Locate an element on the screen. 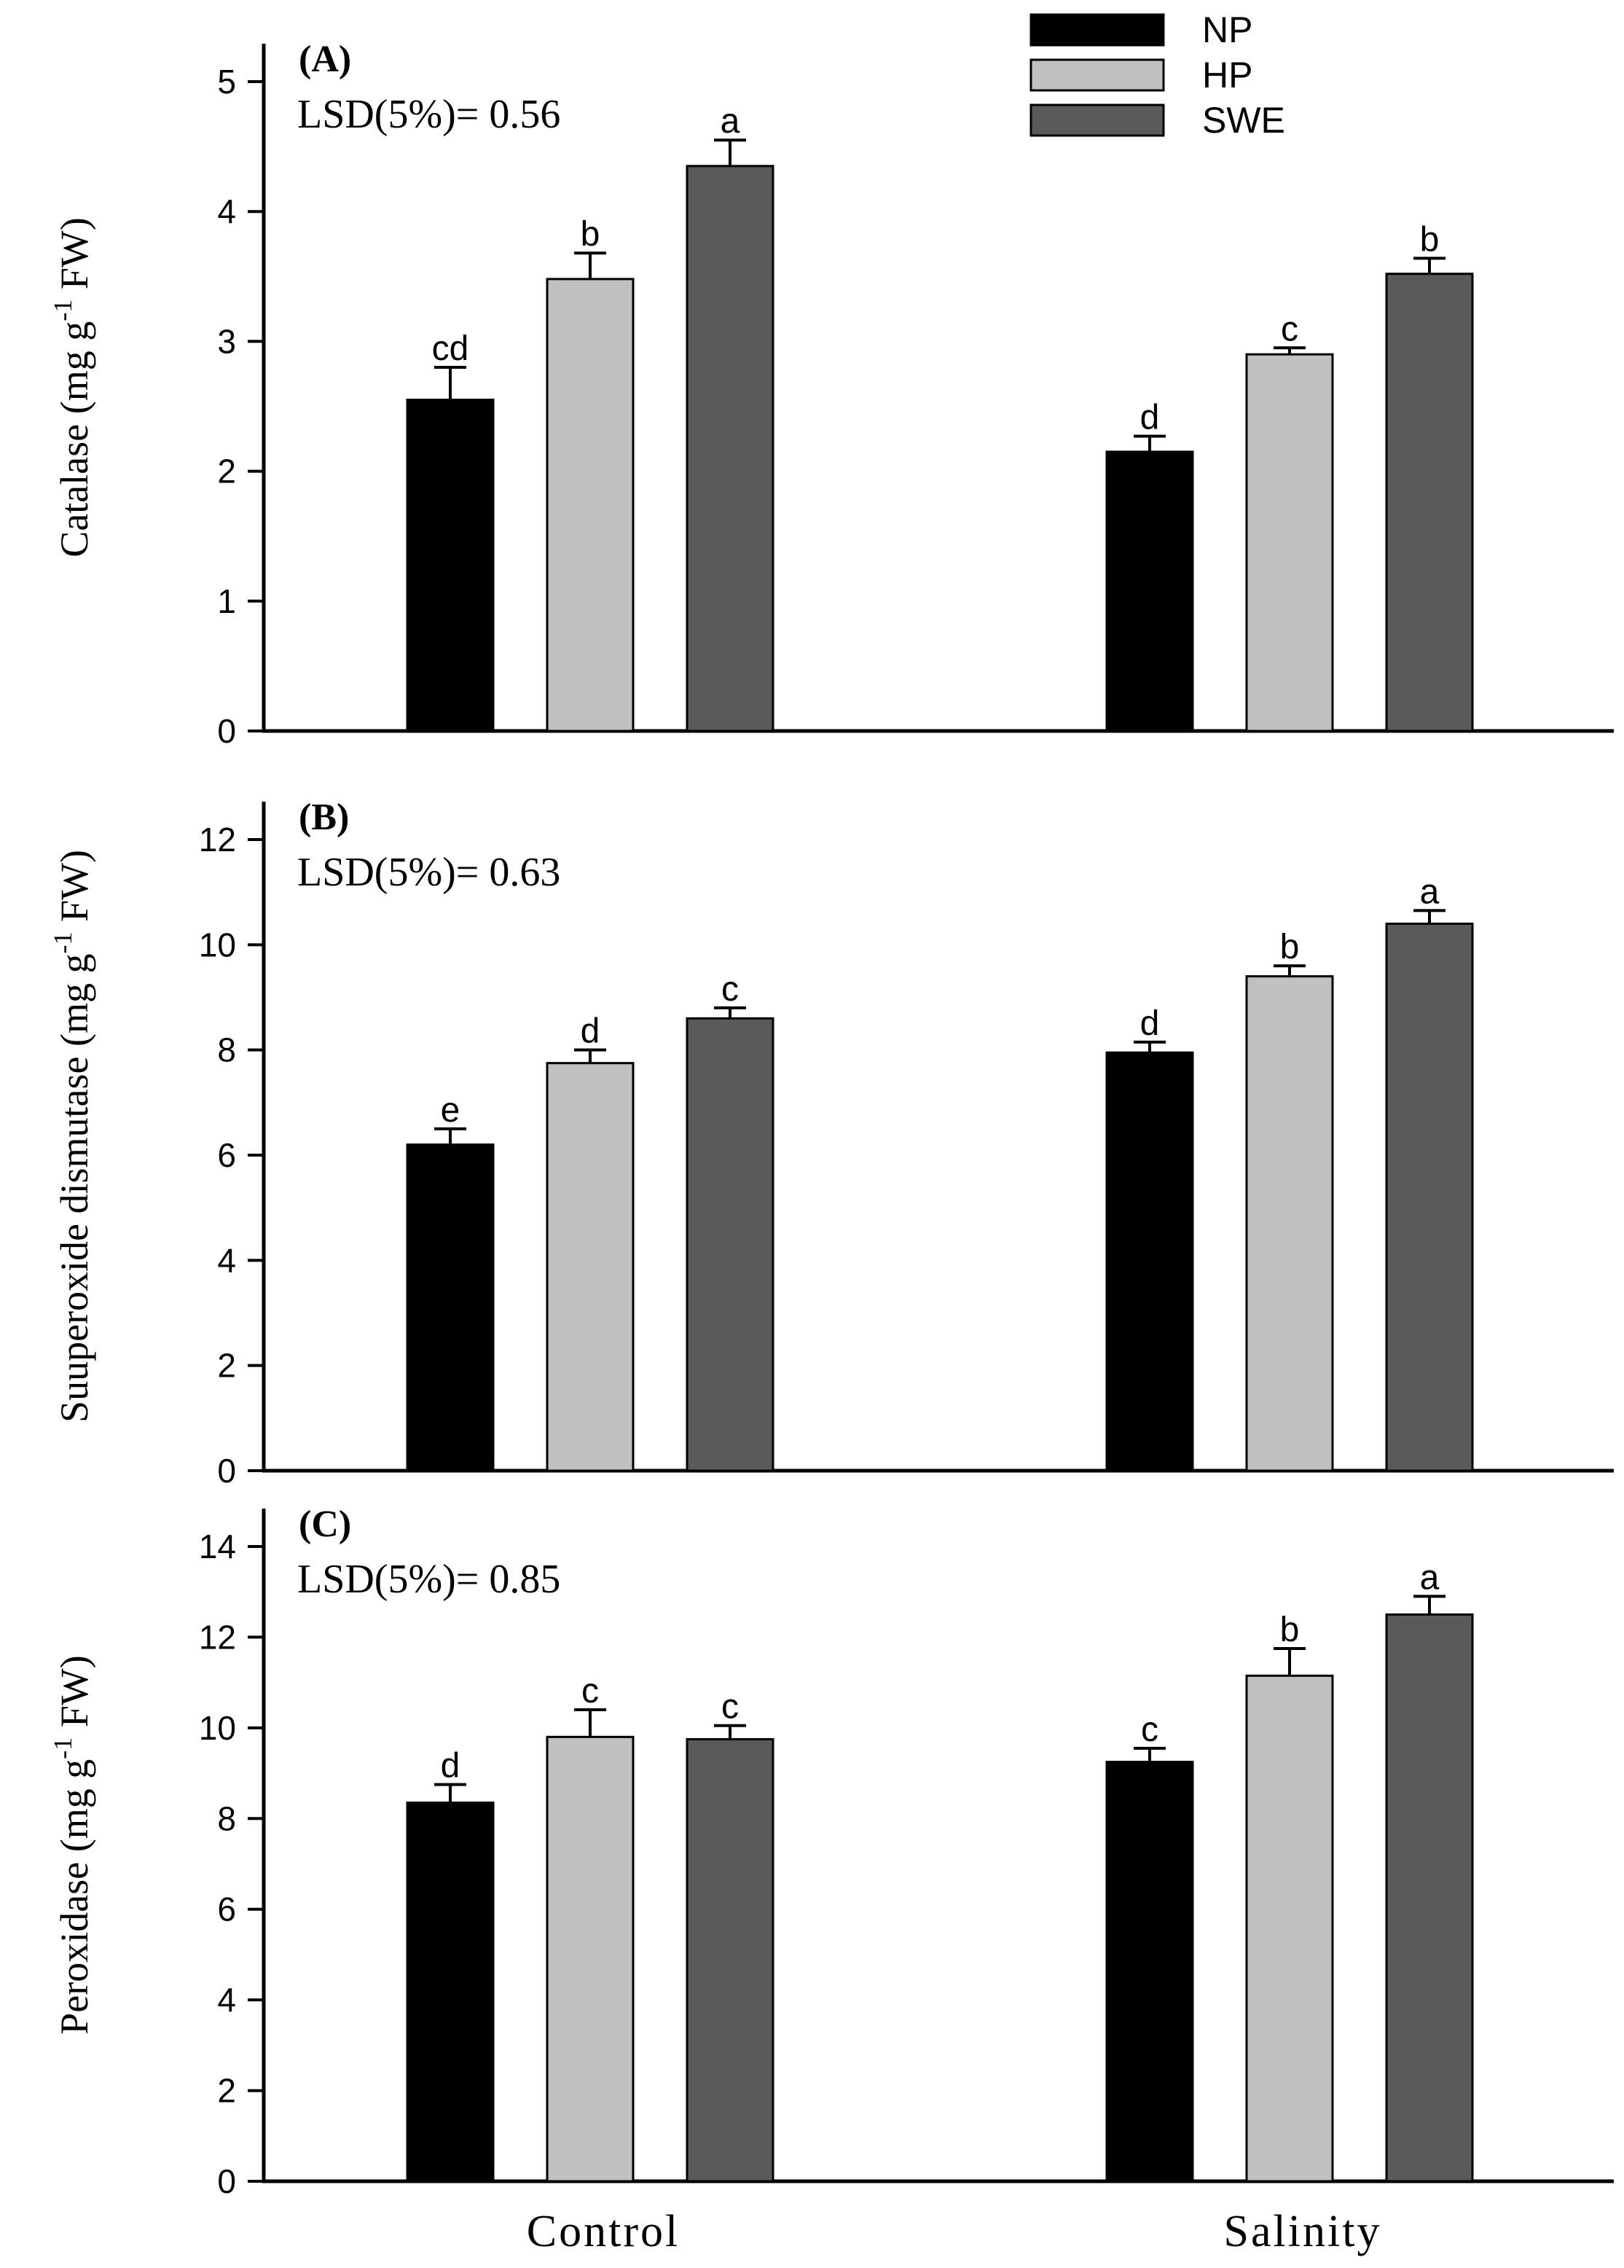 The image size is (1624, 2268). legend: NP HP SWE is located at coordinates (1157, 75).